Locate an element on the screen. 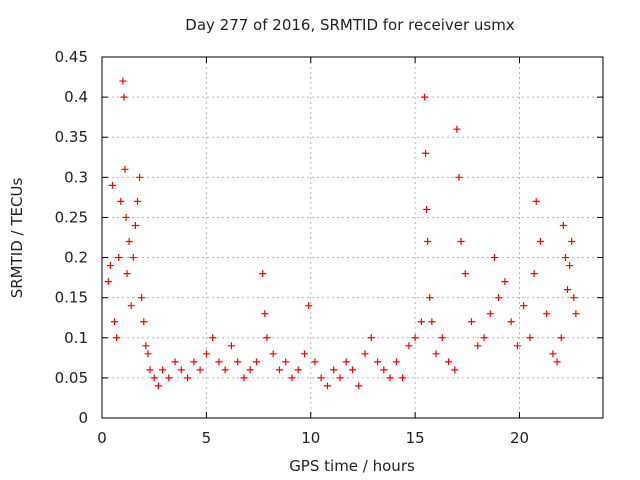 The width and height of the screenshot is (640, 480). x-tick-label: 0 is located at coordinates (102, 438).